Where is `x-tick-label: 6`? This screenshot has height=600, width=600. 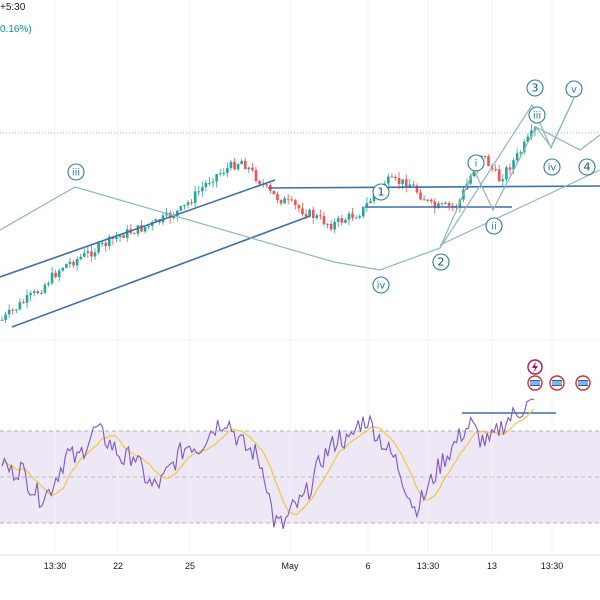 x-tick-label: 6 is located at coordinates (367, 566).